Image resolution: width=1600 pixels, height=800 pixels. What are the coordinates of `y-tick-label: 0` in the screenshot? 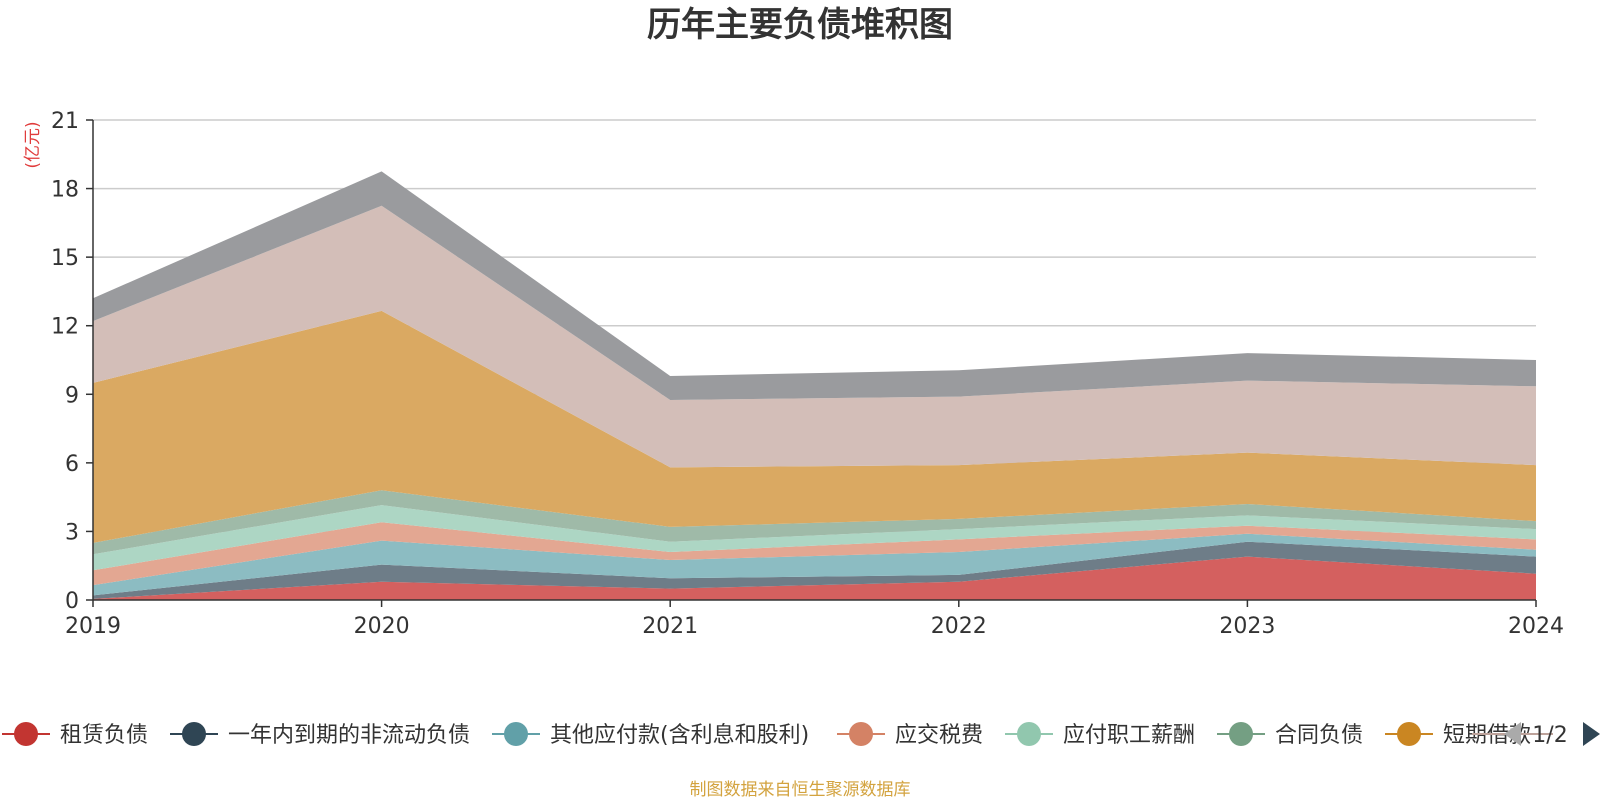 It's located at (72, 601).